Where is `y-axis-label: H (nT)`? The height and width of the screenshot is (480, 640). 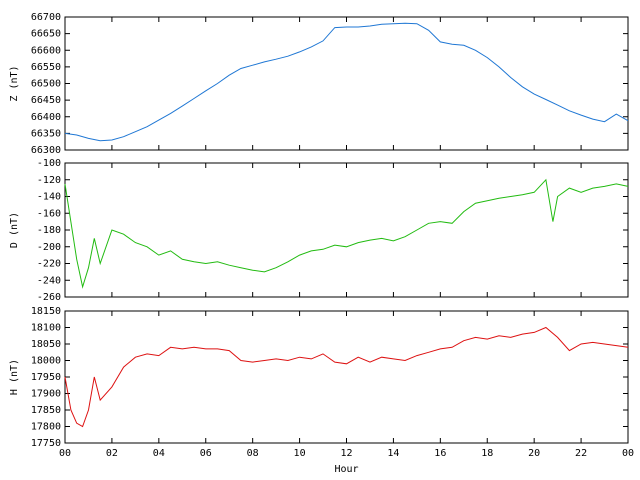
y-axis-label: H (nT) is located at coordinates (14, 377).